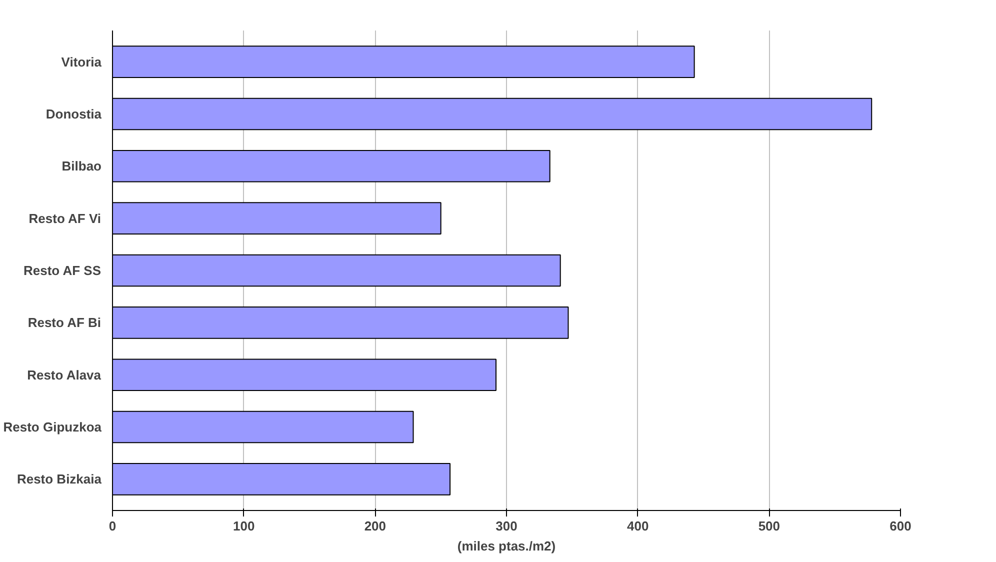 Image resolution: width=996 pixels, height=562 pixels. What do you see at coordinates (243, 526) in the screenshot?
I see `x-tick-label: 100` at bounding box center [243, 526].